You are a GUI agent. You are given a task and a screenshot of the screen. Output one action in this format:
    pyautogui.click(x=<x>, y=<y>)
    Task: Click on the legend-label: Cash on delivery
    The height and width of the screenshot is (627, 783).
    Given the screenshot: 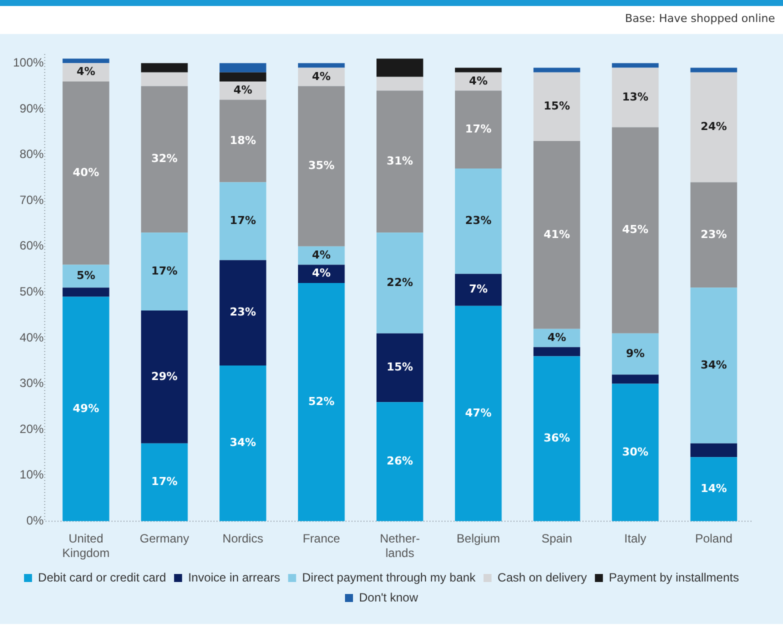 What is the action you would take?
    pyautogui.click(x=542, y=577)
    